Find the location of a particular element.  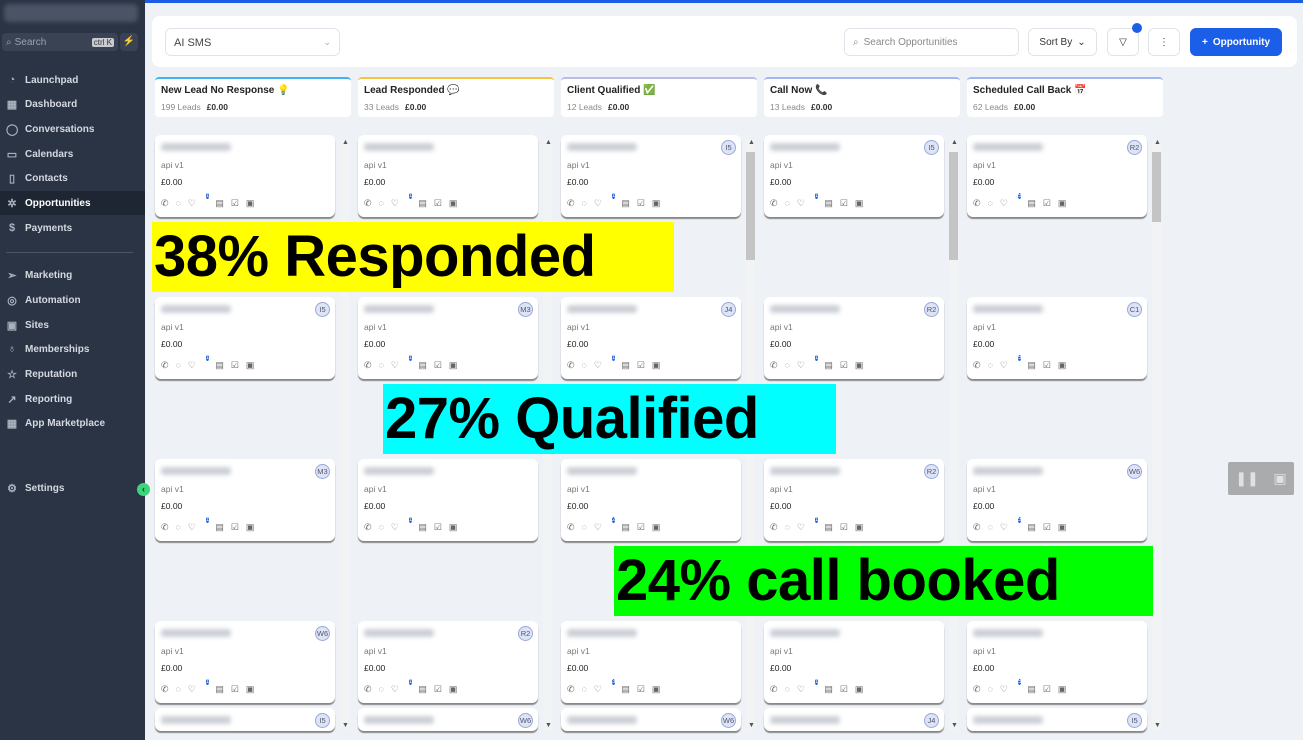

sidebar-item-opportunities: ✲ Opportunities is located at coordinates (72, 203).